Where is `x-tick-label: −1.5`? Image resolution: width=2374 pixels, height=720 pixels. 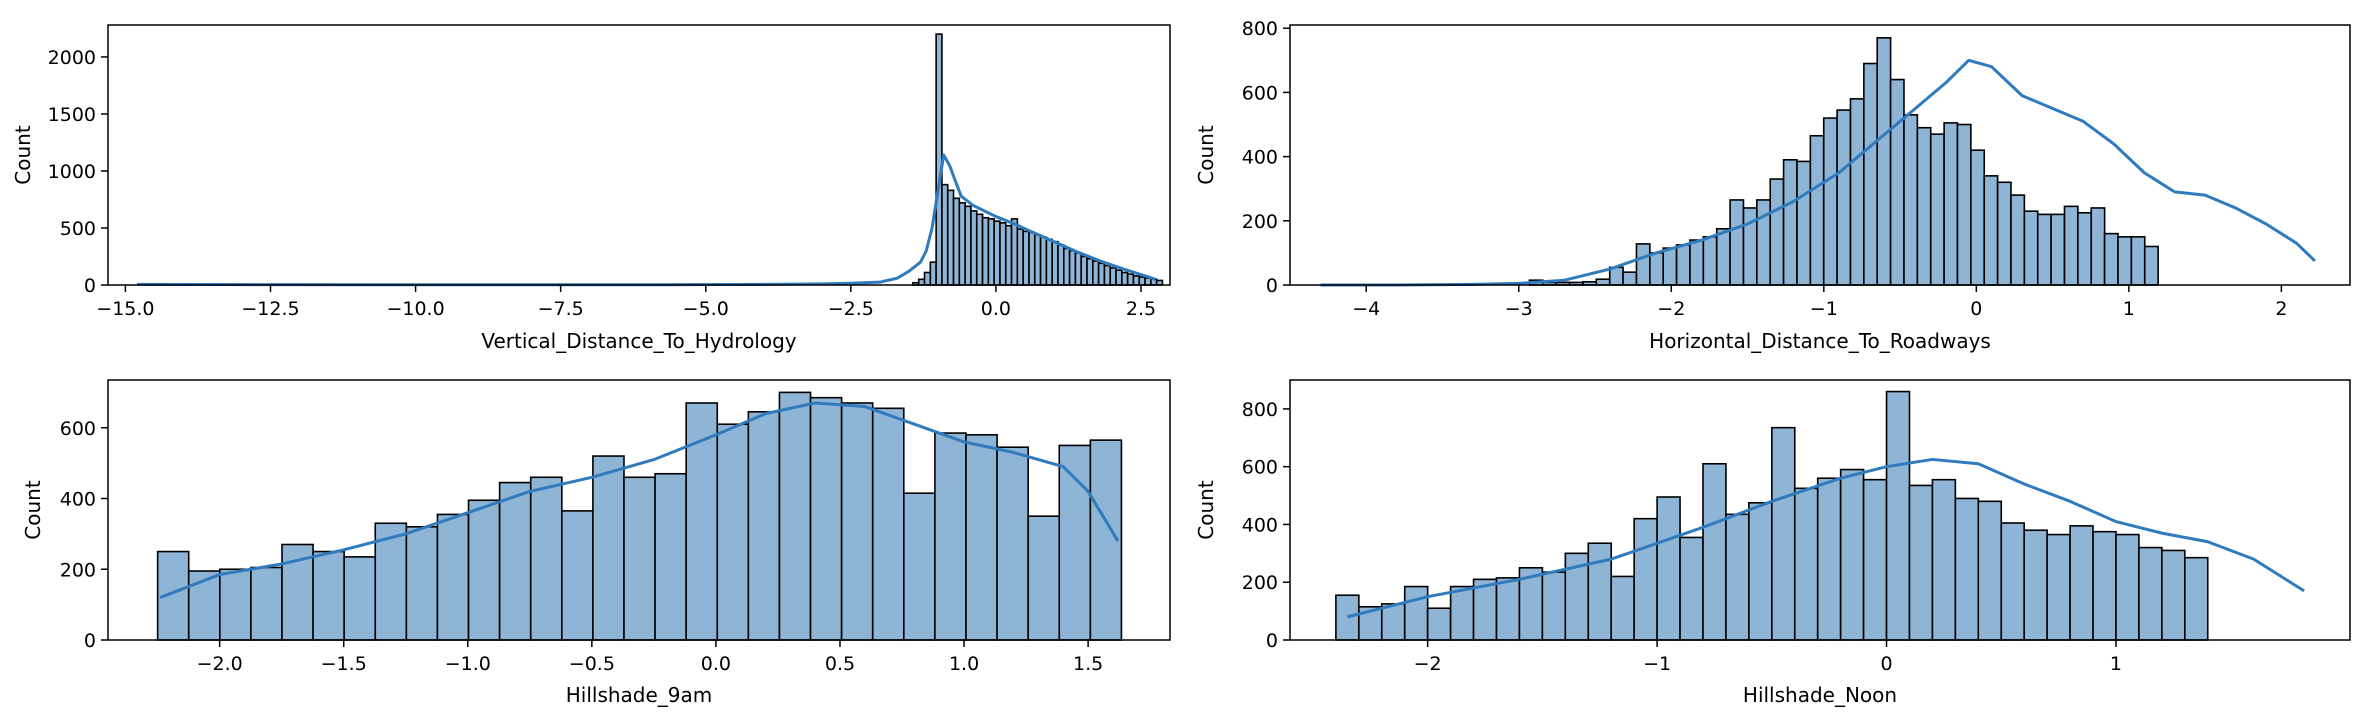 x-tick-label: −1.5 is located at coordinates (344, 664).